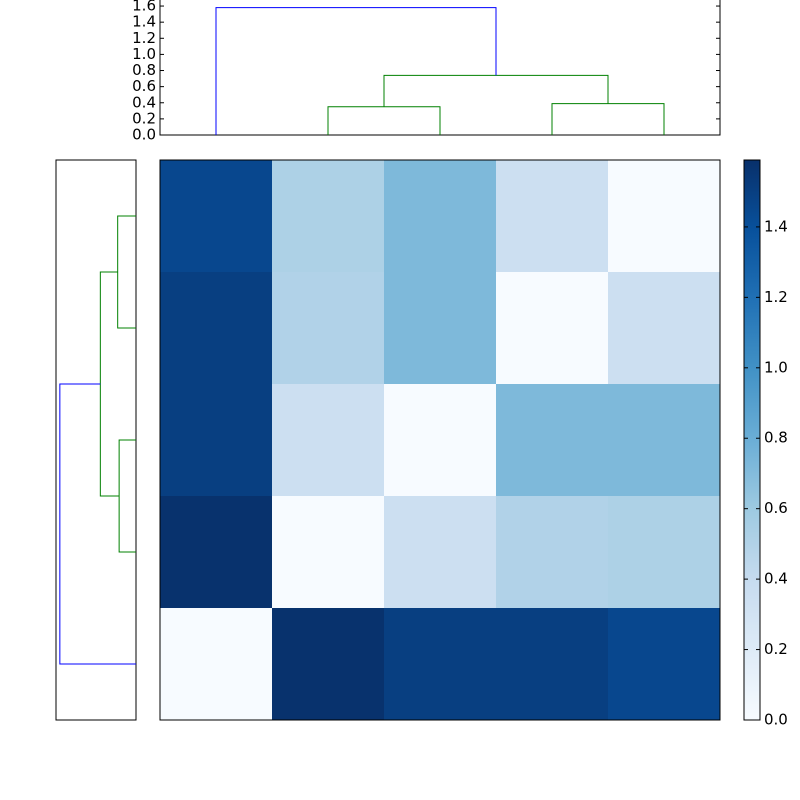  Describe the element at coordinates (144, 86) in the screenshot. I see `y-tick-label: 0.6` at that location.